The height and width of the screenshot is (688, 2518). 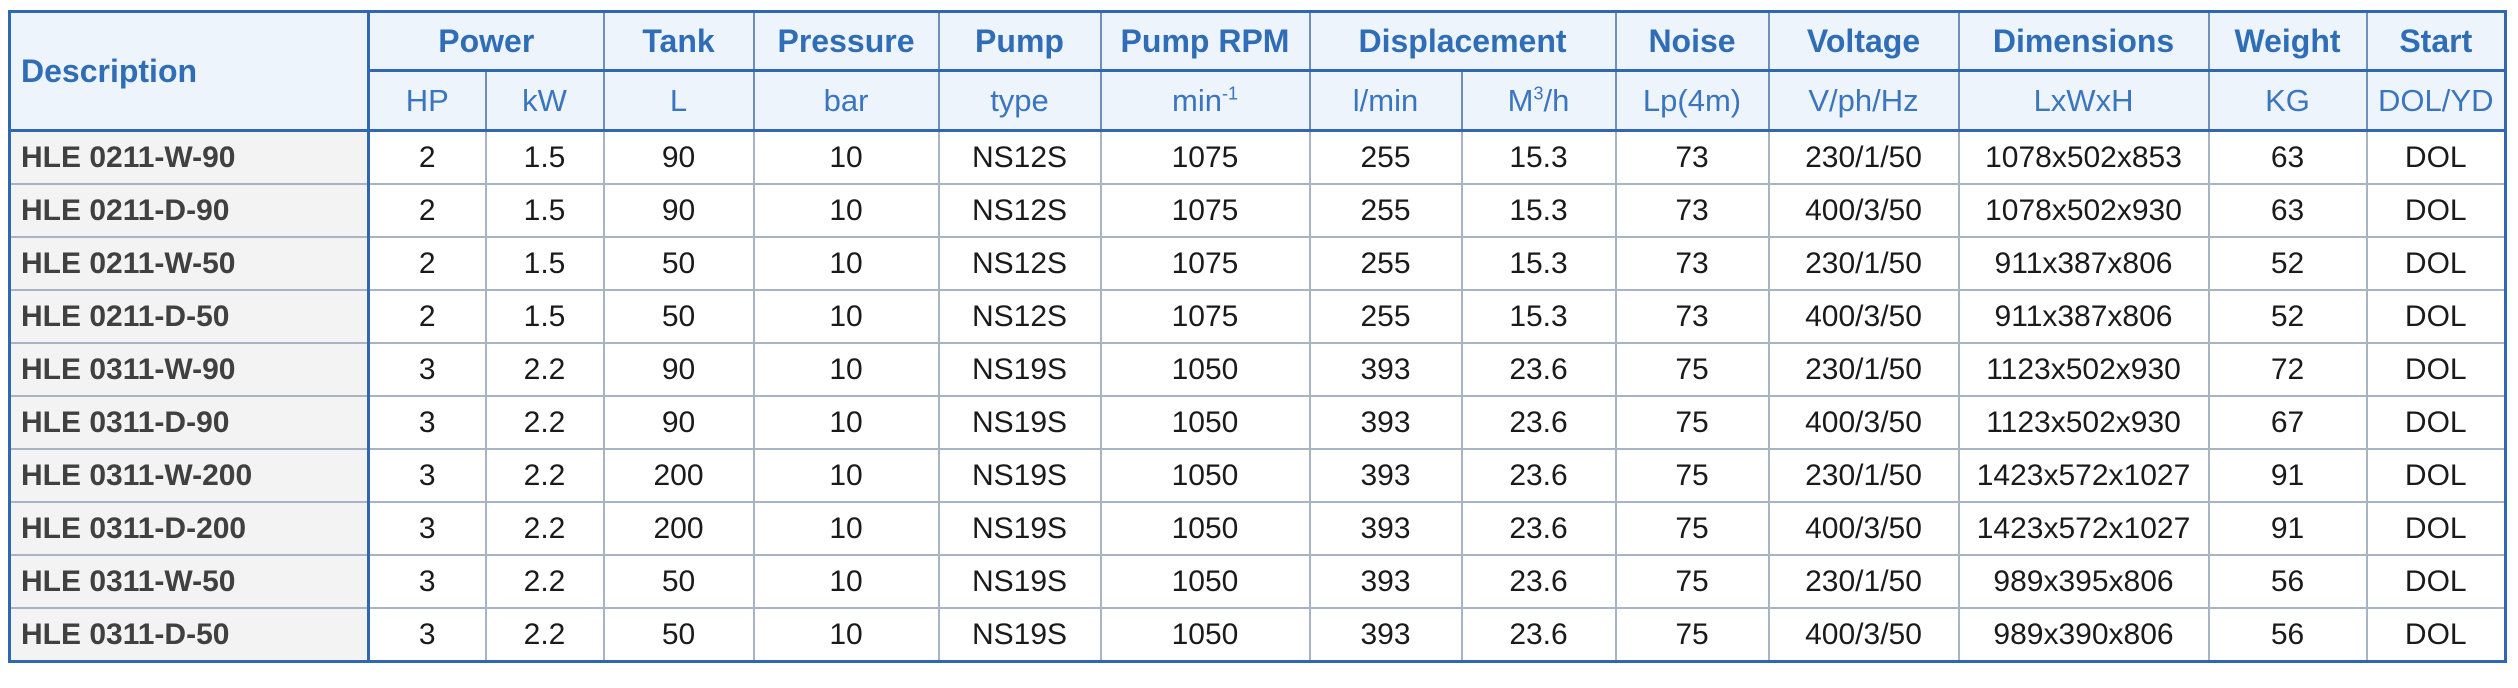 What do you see at coordinates (427, 157) in the screenshot?
I see `cell-hp: 2` at bounding box center [427, 157].